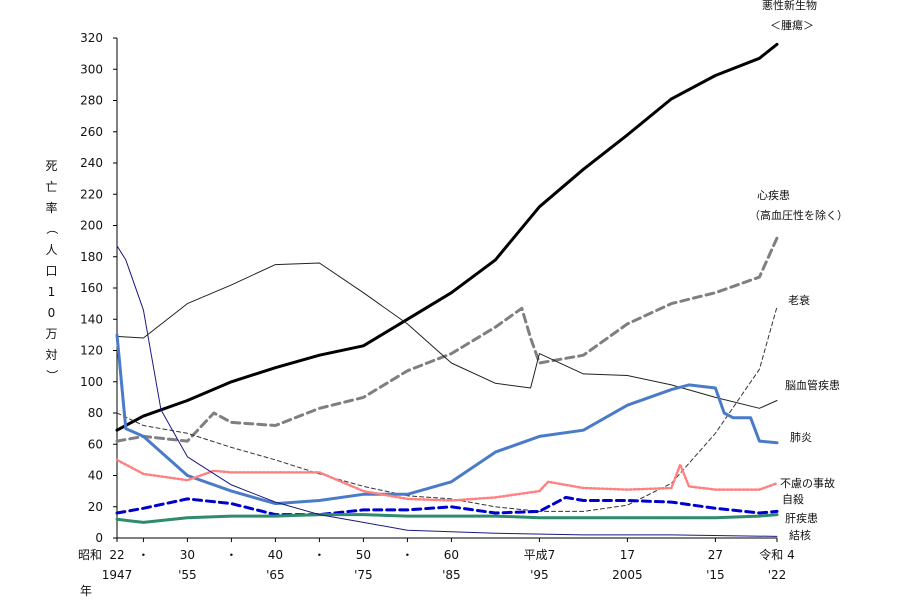  Describe the element at coordinates (91, 101) in the screenshot. I see `y-tick-label: 280` at that location.